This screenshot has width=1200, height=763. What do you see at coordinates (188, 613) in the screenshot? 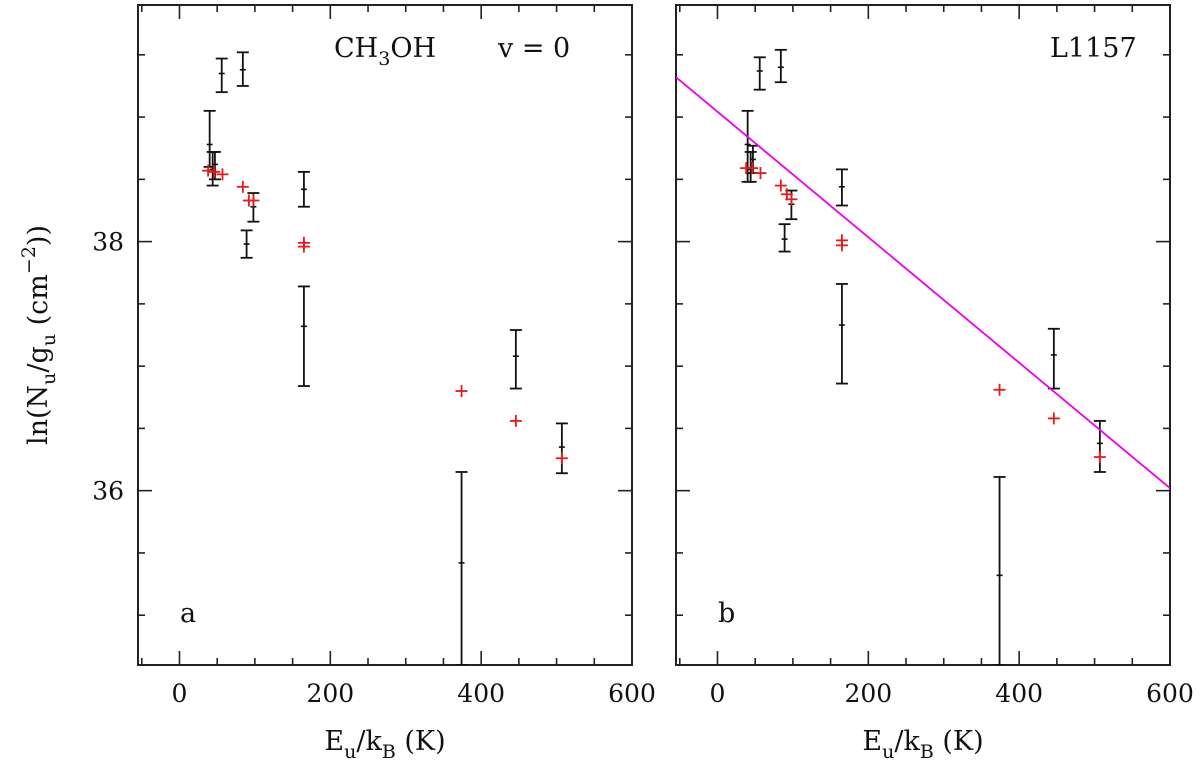
I see `panel-a-letter: a` at bounding box center [188, 613].